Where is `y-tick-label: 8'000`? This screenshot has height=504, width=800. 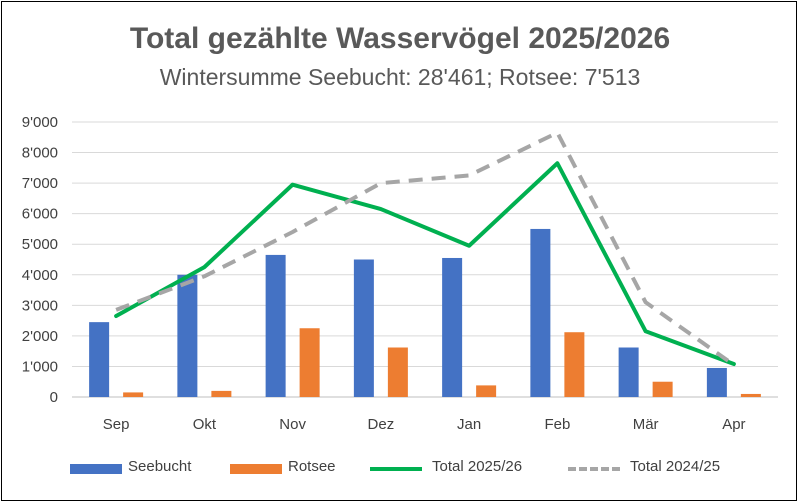 y-tick-label: 8'000 is located at coordinates (40, 153).